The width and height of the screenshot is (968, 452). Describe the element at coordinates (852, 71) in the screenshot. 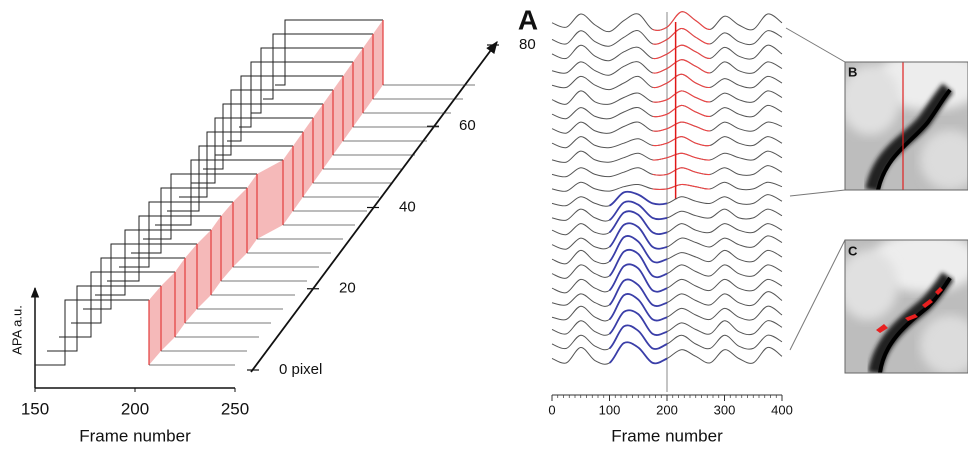

I see `inset-label: B` at that location.